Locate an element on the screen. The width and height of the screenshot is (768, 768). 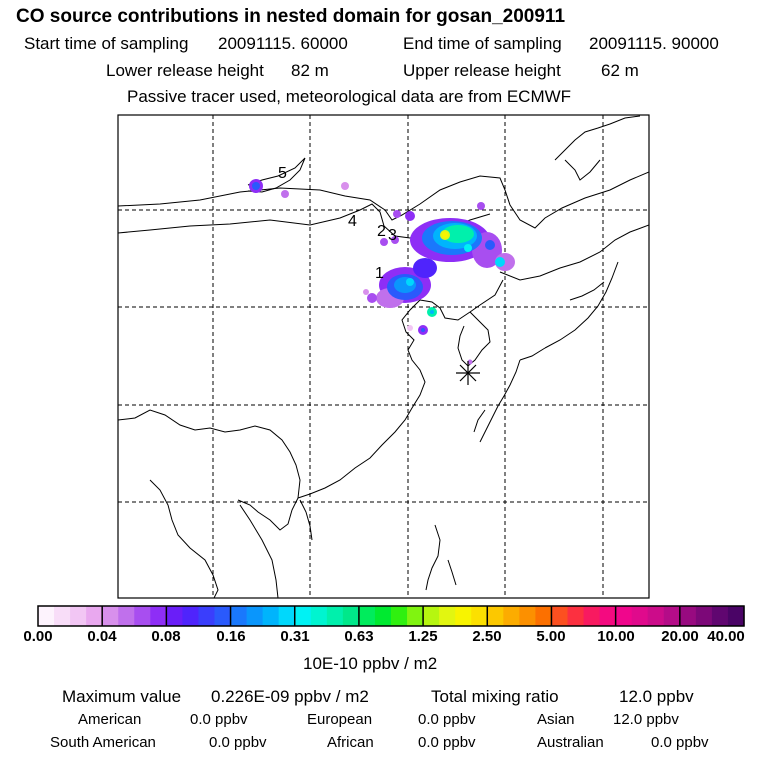
region-value: 12.0 ppbv is located at coordinates (646, 719).